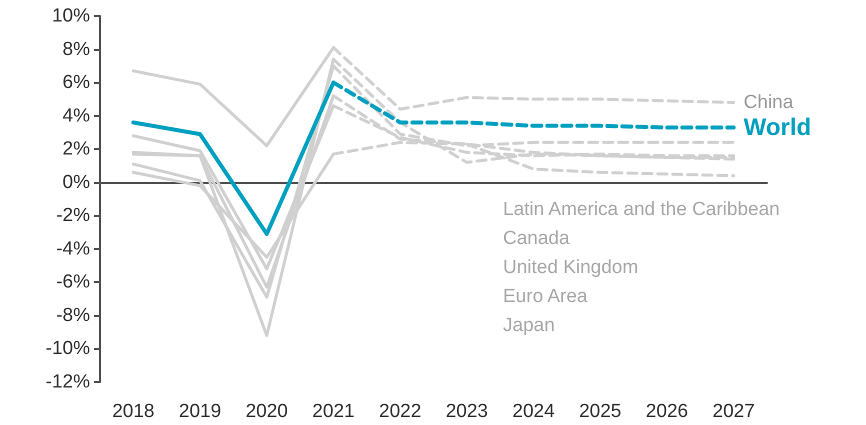  Describe the element at coordinates (76, 115) in the screenshot. I see `y-tick-label: 4%` at that location.